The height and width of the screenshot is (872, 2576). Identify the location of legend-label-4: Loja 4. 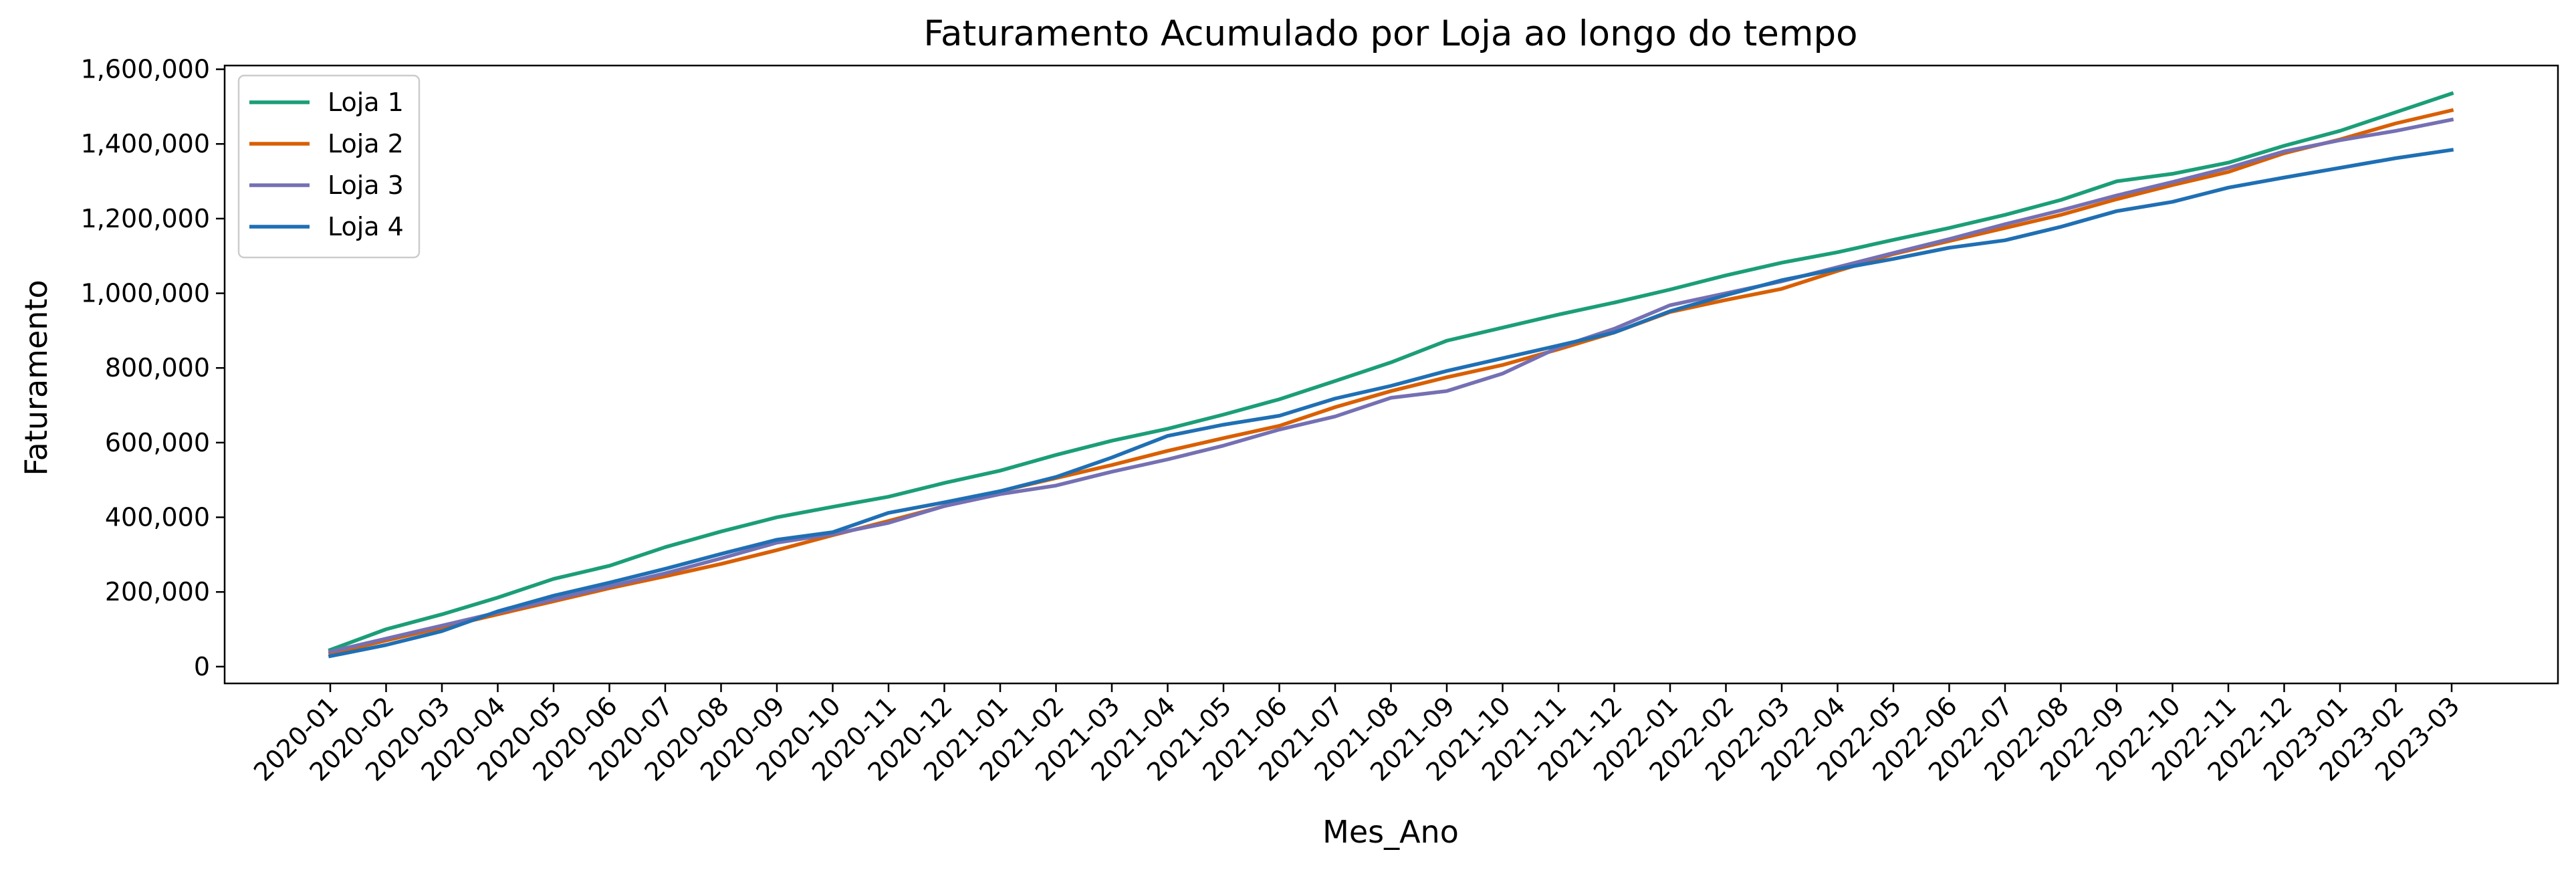
(366, 226).